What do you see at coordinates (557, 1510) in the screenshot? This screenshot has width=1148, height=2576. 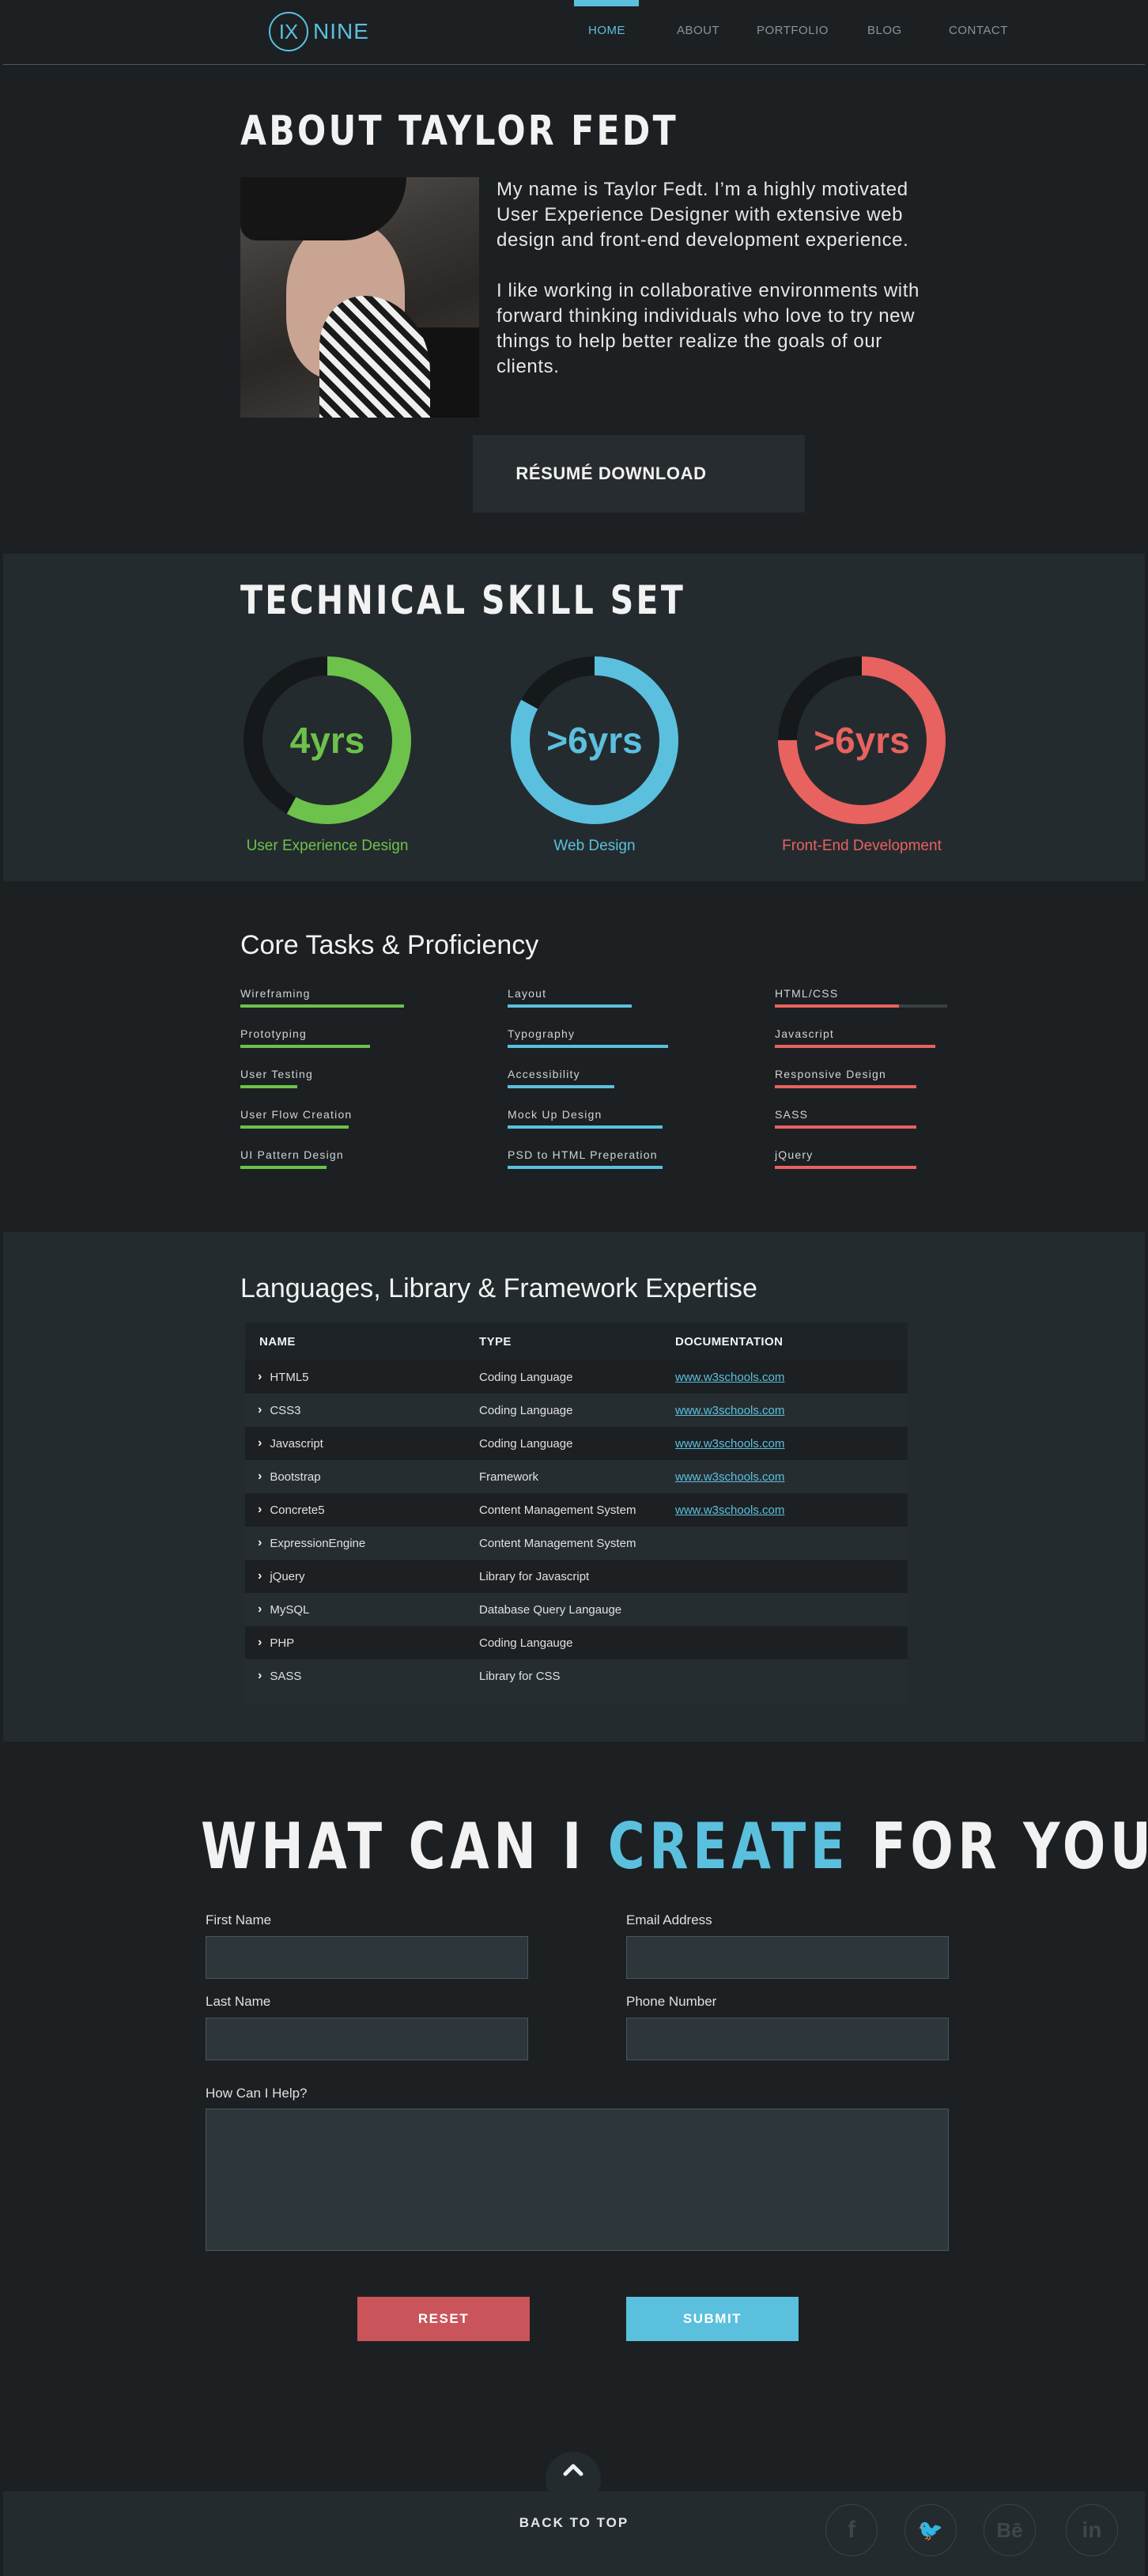 I see `row-type: Content Management System` at bounding box center [557, 1510].